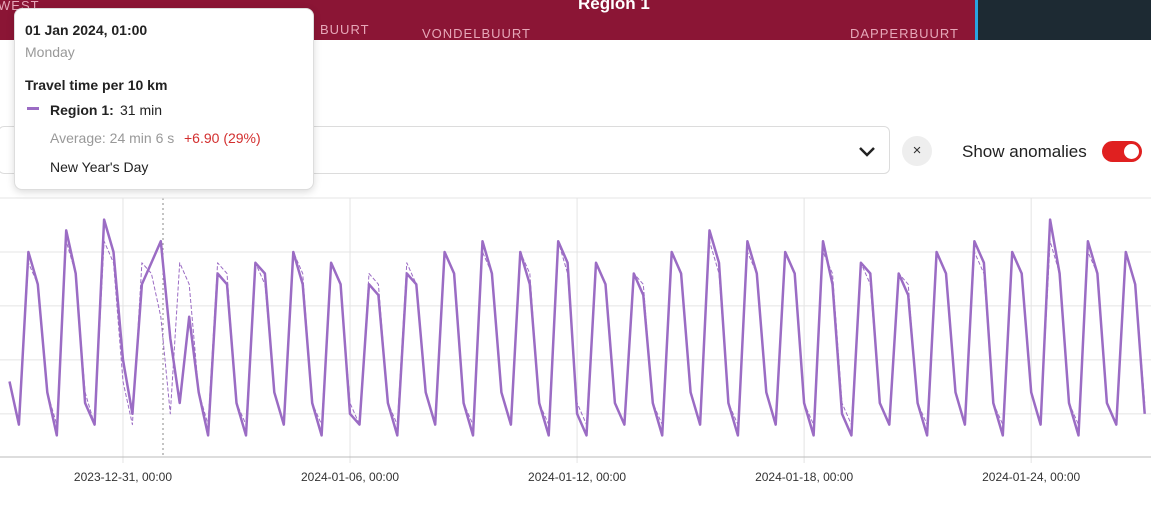 This screenshot has width=1151, height=508. Describe the element at coordinates (905, 33) in the screenshot. I see `map-label: DAPPERBUURT` at that location.